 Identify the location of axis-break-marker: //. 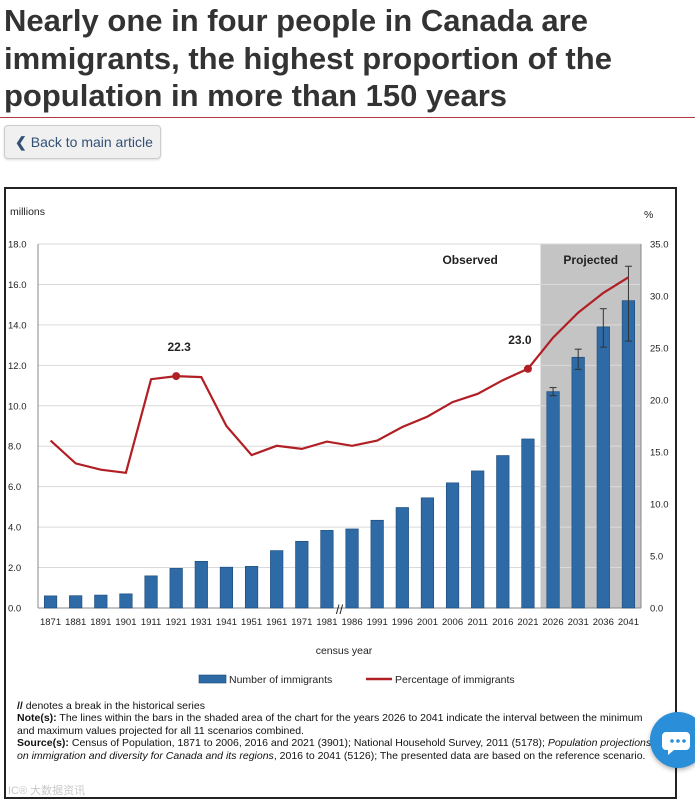
(340, 609).